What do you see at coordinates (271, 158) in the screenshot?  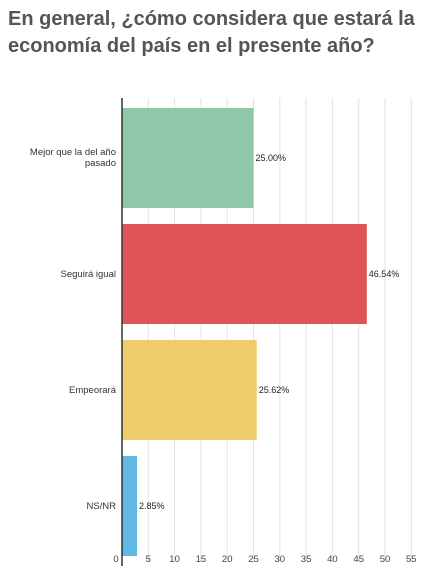 I see `data-label-0: 25.00%` at bounding box center [271, 158].